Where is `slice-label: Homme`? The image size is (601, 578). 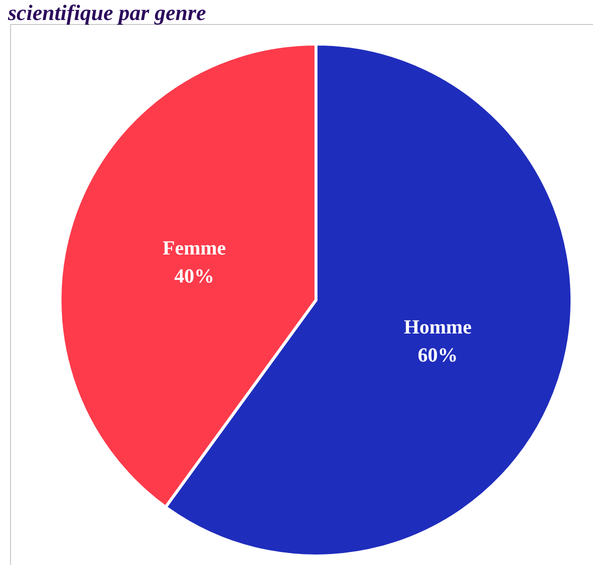
slice-label: Homme is located at coordinates (438, 327).